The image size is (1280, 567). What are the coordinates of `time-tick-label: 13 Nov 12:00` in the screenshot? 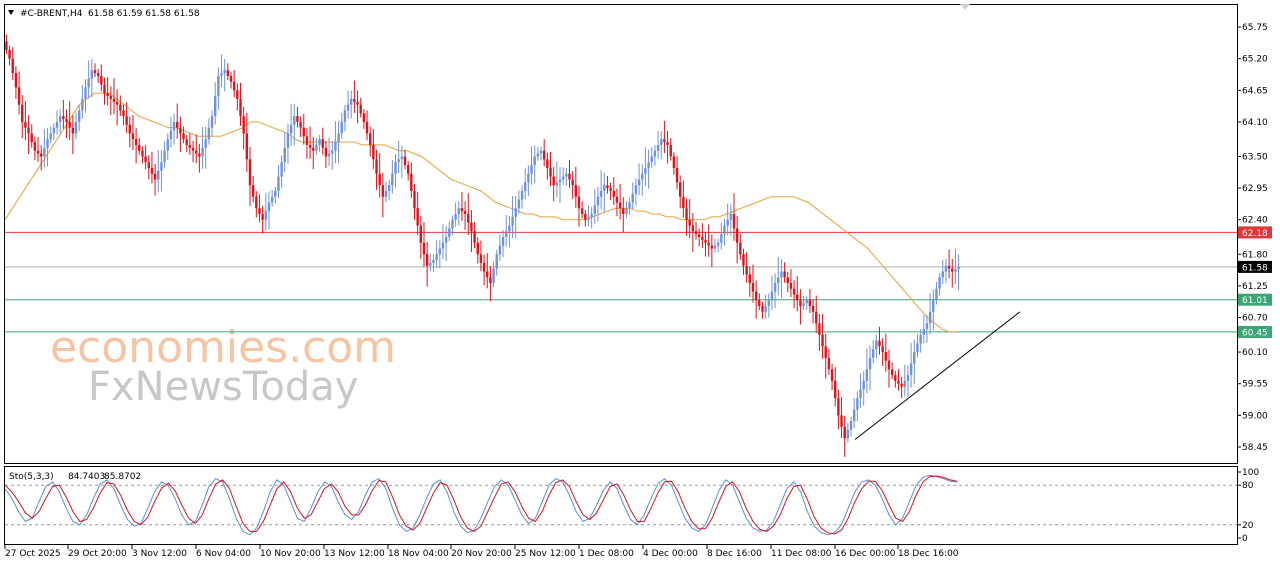 It's located at (354, 554).